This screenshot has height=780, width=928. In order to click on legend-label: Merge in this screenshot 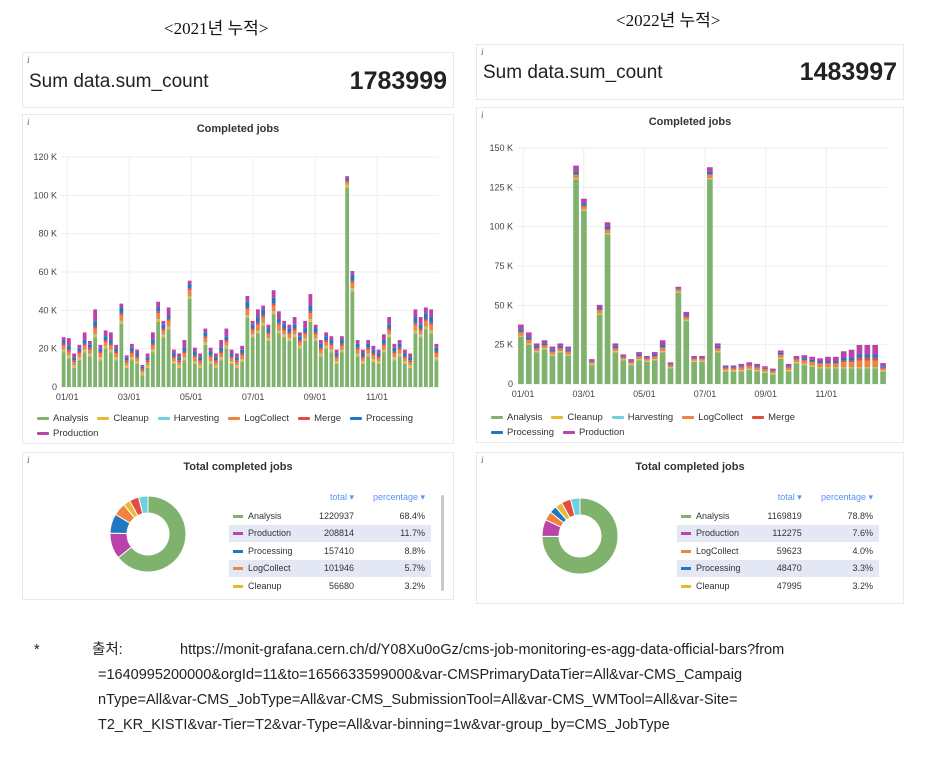, I will do `click(782, 417)`.